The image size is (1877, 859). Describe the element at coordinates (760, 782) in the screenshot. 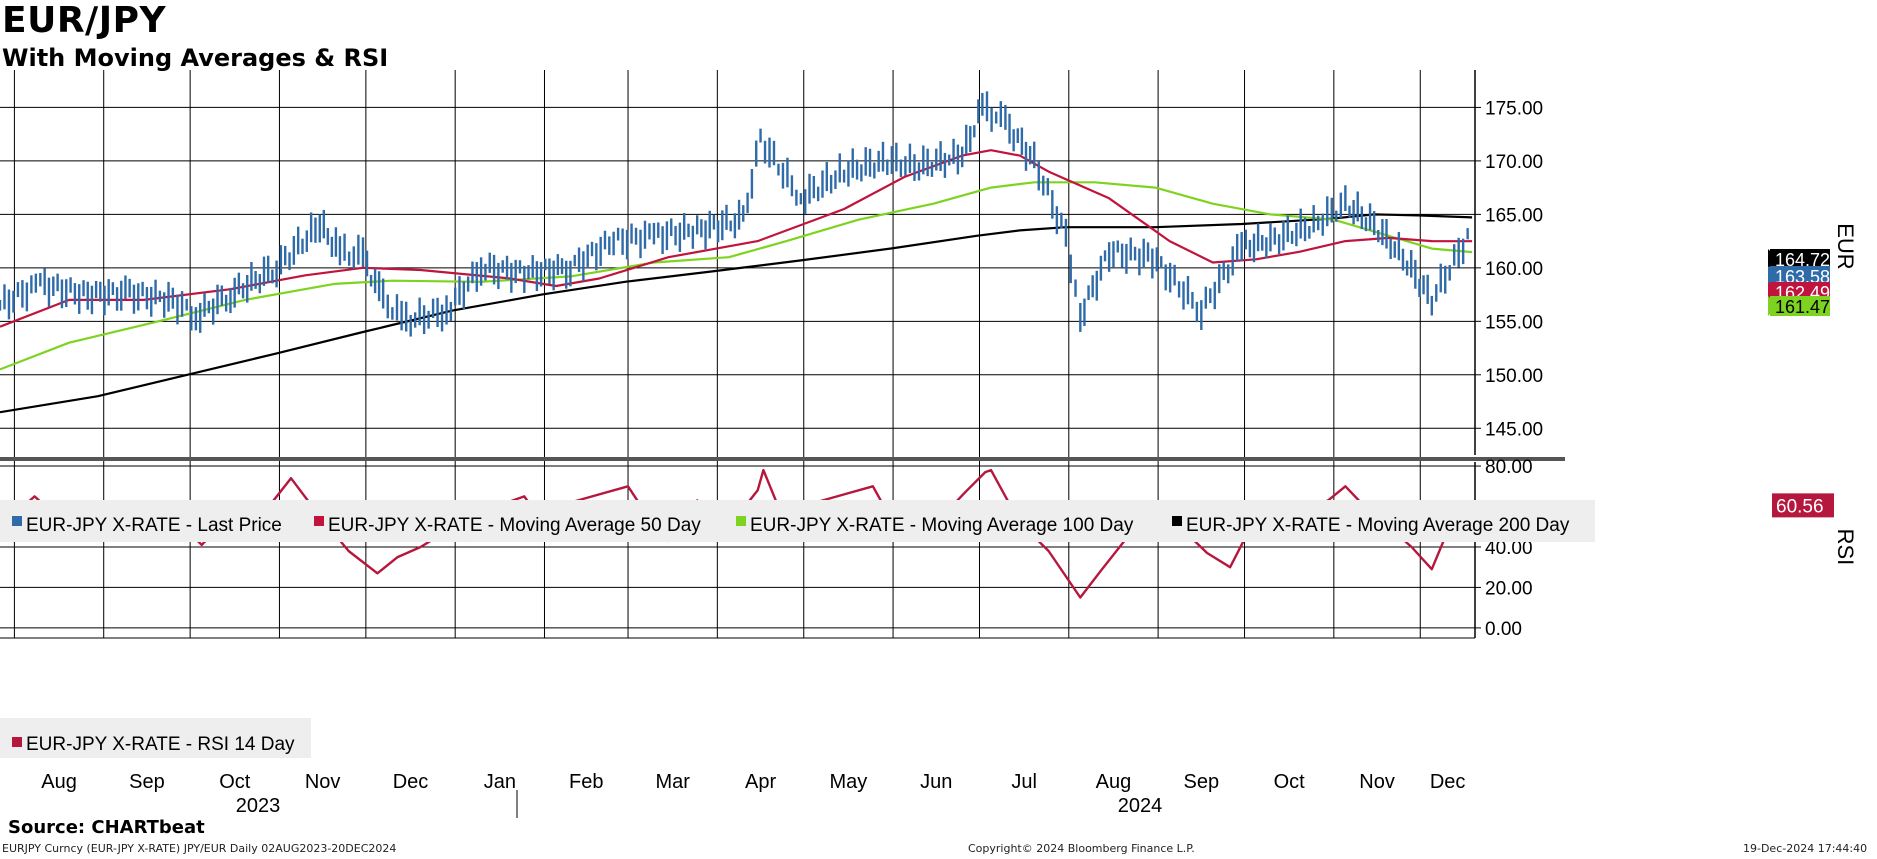

I see `month-label: Apr` at that location.